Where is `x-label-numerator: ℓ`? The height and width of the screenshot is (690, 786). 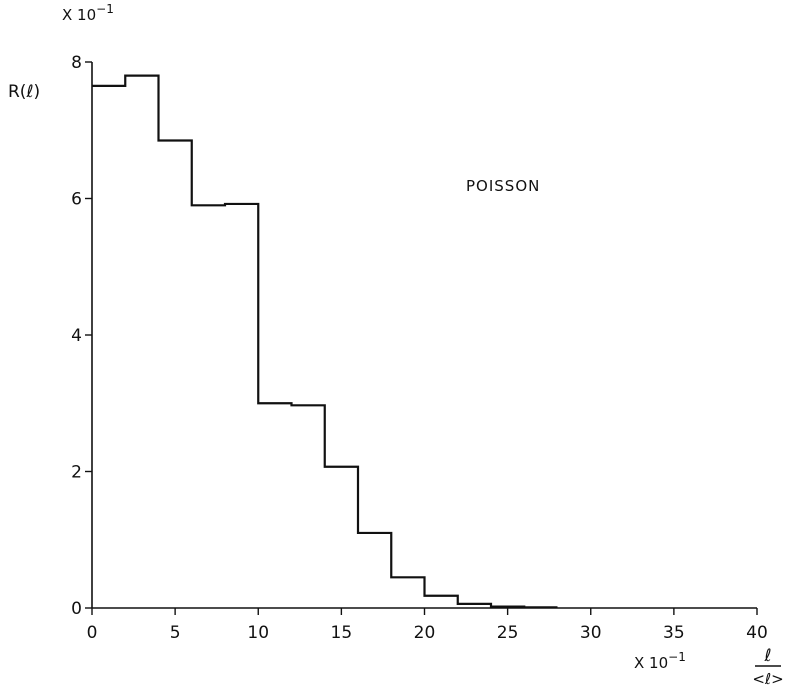
x-label-numerator: ℓ is located at coordinates (767, 656).